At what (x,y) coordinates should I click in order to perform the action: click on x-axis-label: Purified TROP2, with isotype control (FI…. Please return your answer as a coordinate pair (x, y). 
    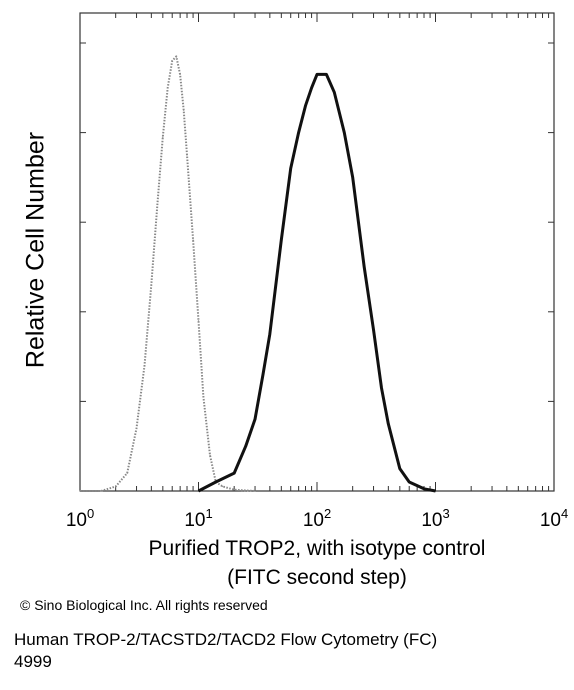
    Looking at the image, I should click on (317, 563).